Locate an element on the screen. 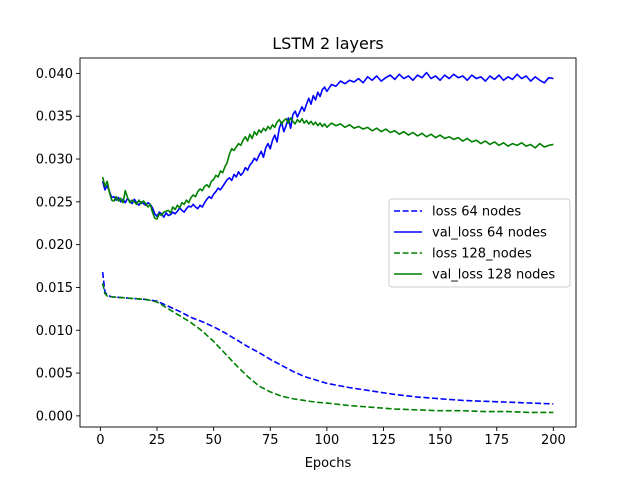 Image resolution: width=640 pixels, height=480 pixels. y-tick-label: 0.000 is located at coordinates (54, 416).